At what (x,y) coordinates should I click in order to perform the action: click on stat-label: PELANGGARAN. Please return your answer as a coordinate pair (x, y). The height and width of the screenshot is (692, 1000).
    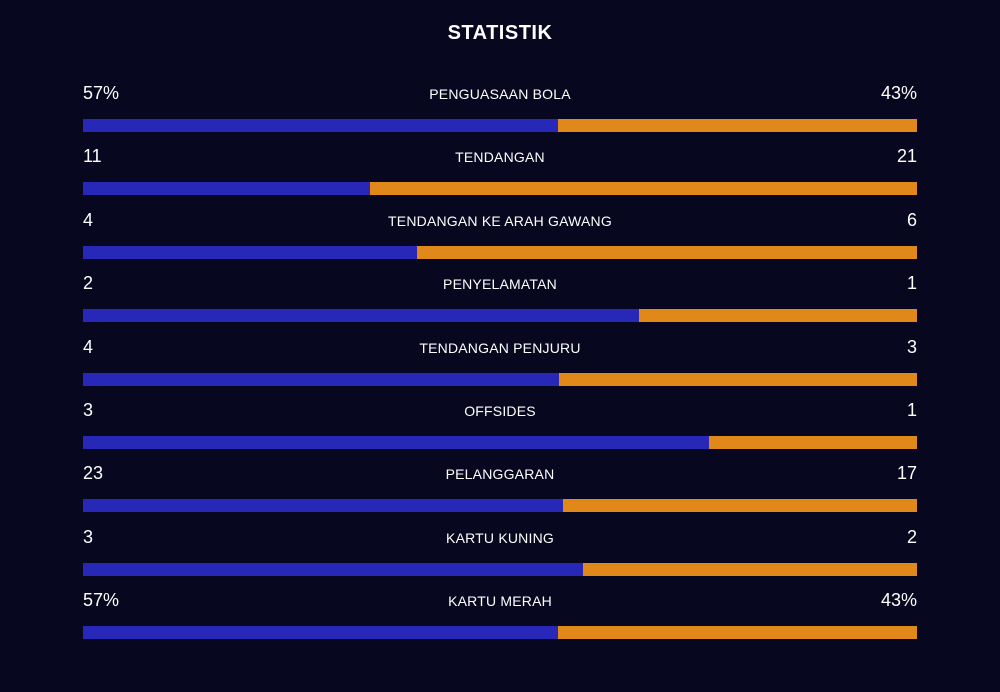
    Looking at the image, I should click on (500, 474).